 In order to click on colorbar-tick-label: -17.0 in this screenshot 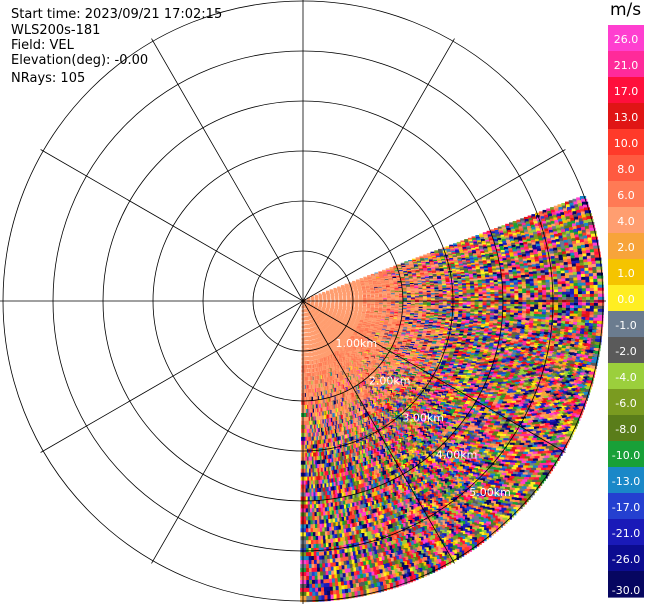, I will do `click(626, 507)`.